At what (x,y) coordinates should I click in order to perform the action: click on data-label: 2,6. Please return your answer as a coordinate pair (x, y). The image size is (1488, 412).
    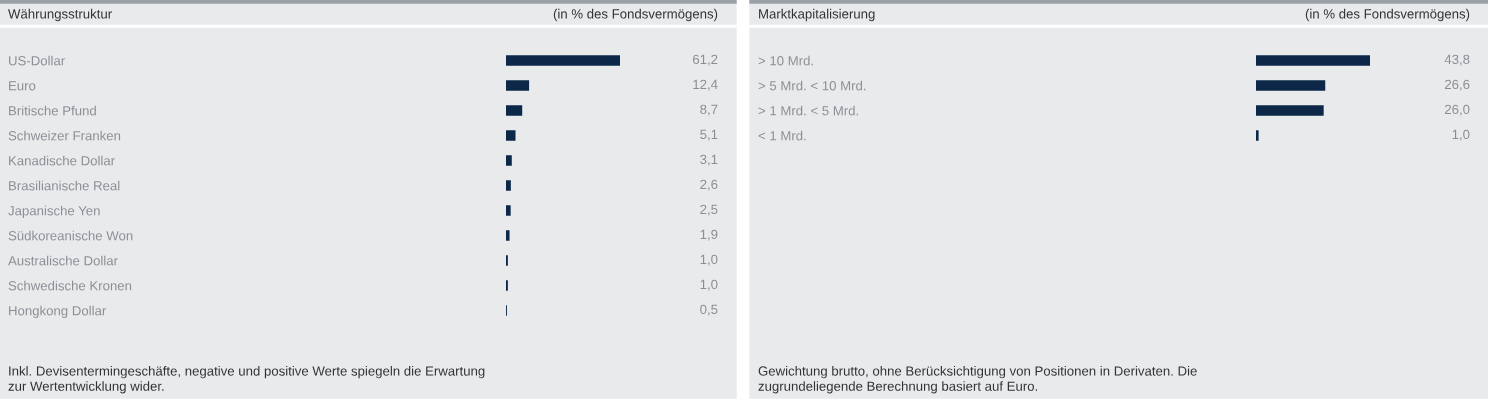
    Looking at the image, I should click on (709, 185).